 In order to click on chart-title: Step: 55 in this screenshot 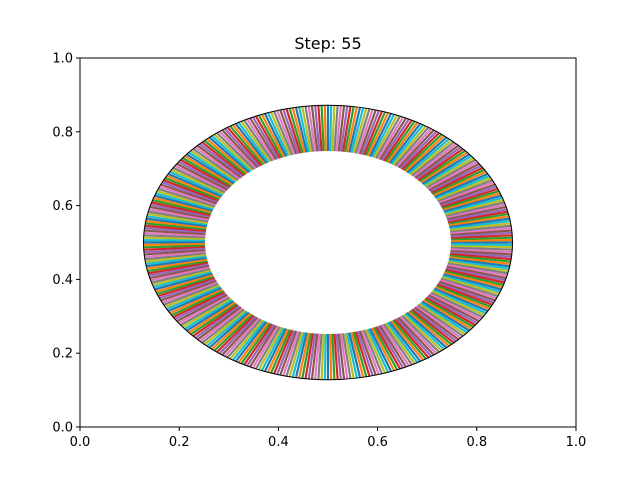, I will do `click(327, 43)`.